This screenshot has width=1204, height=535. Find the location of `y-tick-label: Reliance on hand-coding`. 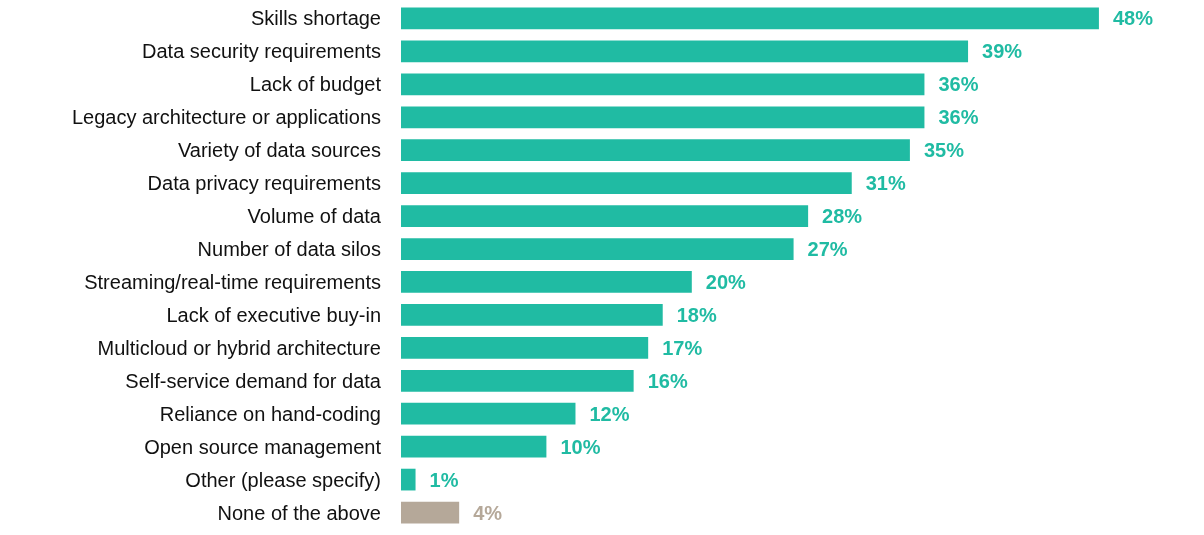

y-tick-label: Reliance on hand-coding is located at coordinates (270, 413).